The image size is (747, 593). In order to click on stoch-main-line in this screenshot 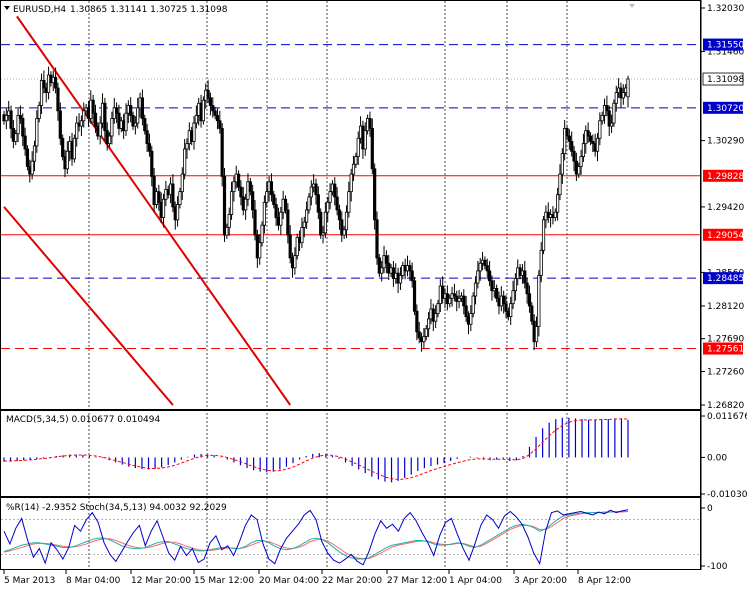, I will do `click(315, 535)`.